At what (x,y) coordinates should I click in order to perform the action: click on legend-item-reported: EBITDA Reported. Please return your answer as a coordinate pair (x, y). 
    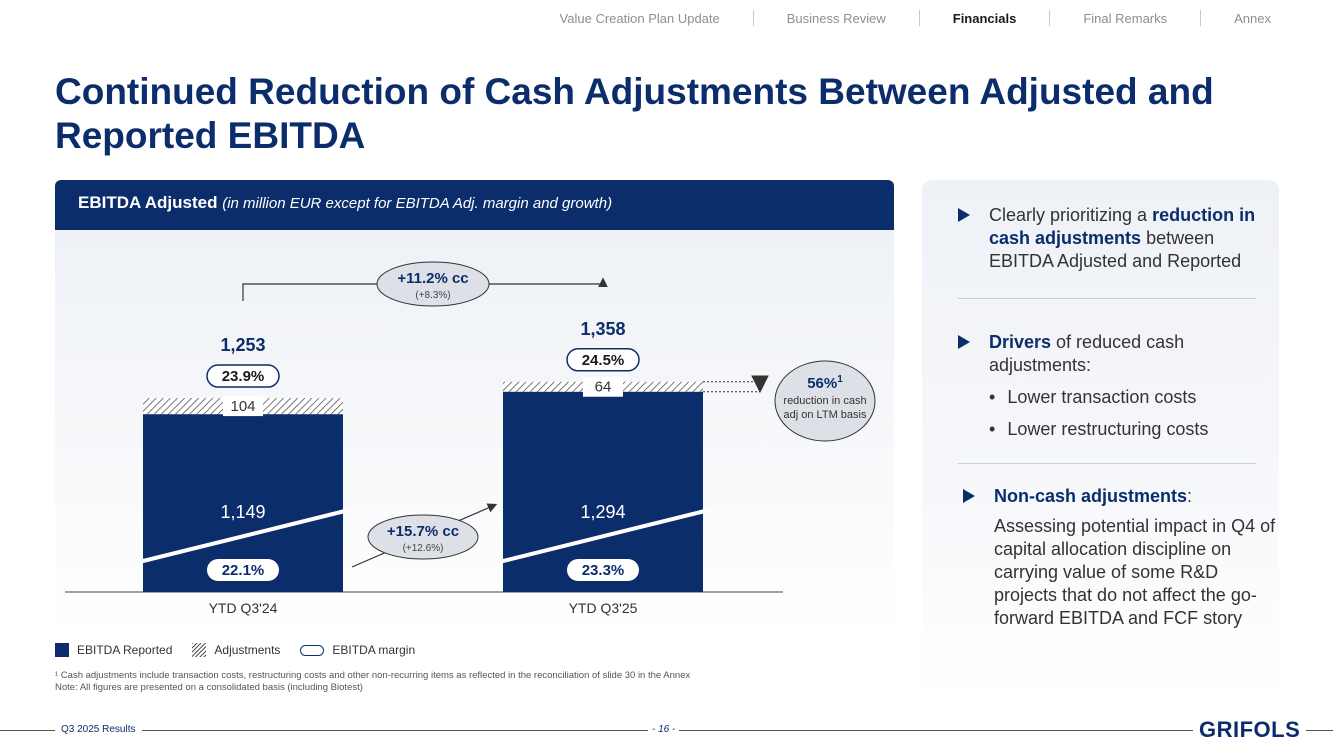
    Looking at the image, I should click on (113, 650).